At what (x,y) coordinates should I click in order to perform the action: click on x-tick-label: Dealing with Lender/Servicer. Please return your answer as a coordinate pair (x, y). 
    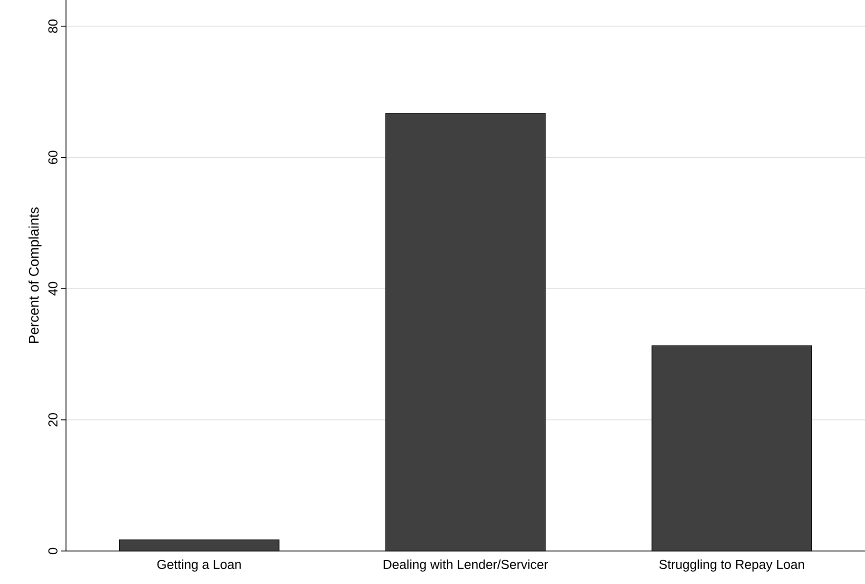
    Looking at the image, I should click on (466, 565).